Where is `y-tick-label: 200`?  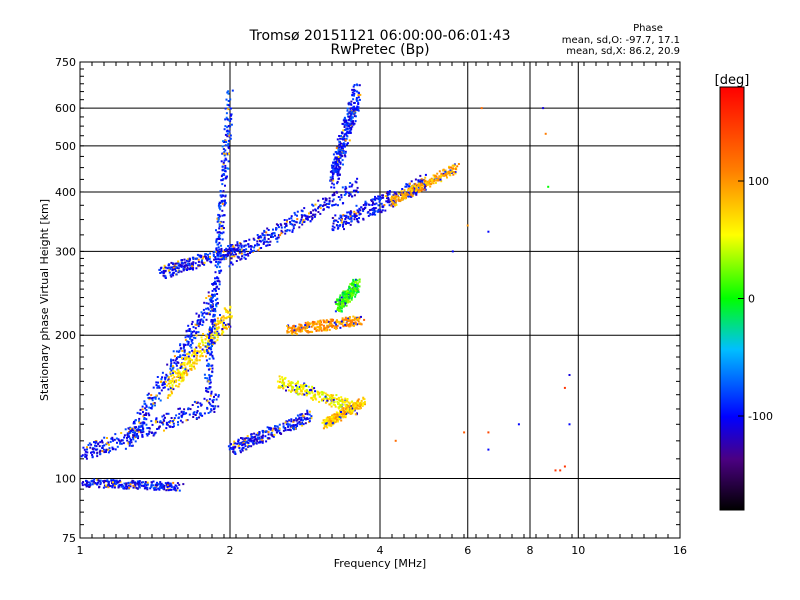
y-tick-label: 200 is located at coordinates (65, 335).